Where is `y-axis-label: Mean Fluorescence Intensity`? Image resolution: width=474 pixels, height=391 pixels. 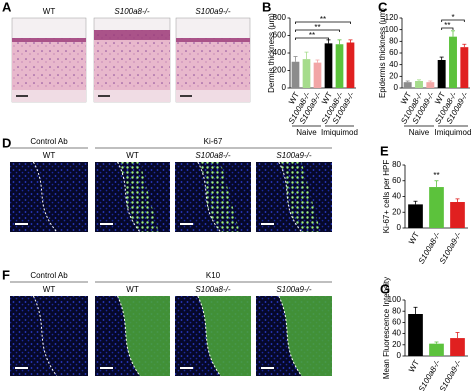
y-axis-label: Mean Fluorescence Intensity is located at coordinates (386, 328).